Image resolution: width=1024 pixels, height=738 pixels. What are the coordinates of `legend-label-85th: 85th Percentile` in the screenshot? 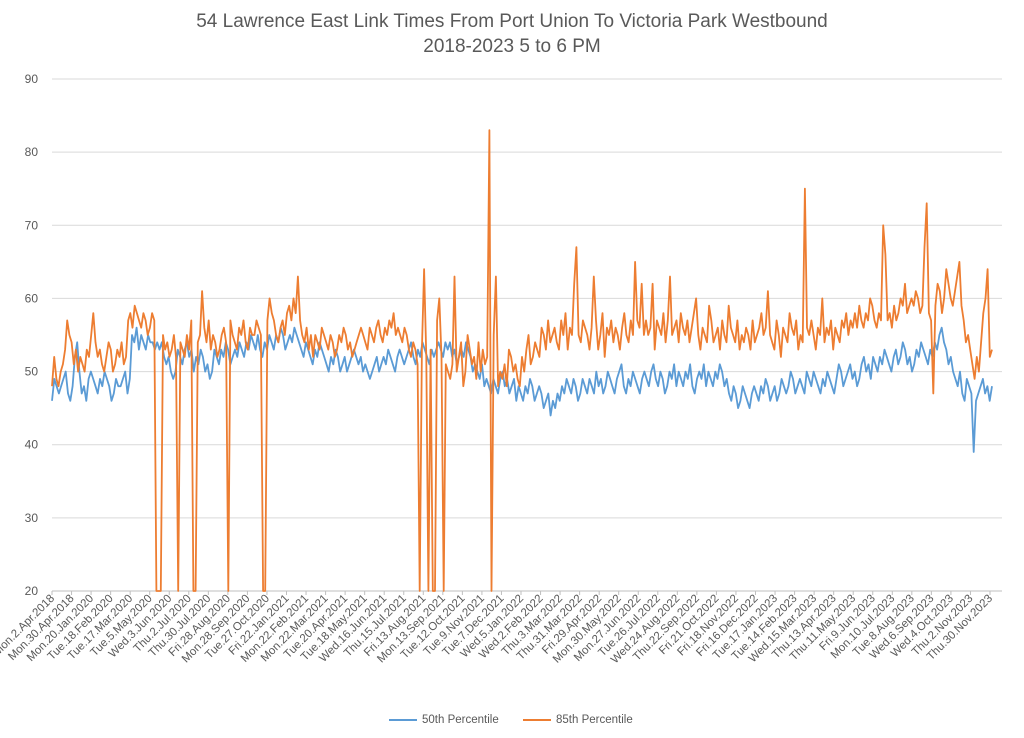 It's located at (594, 720).